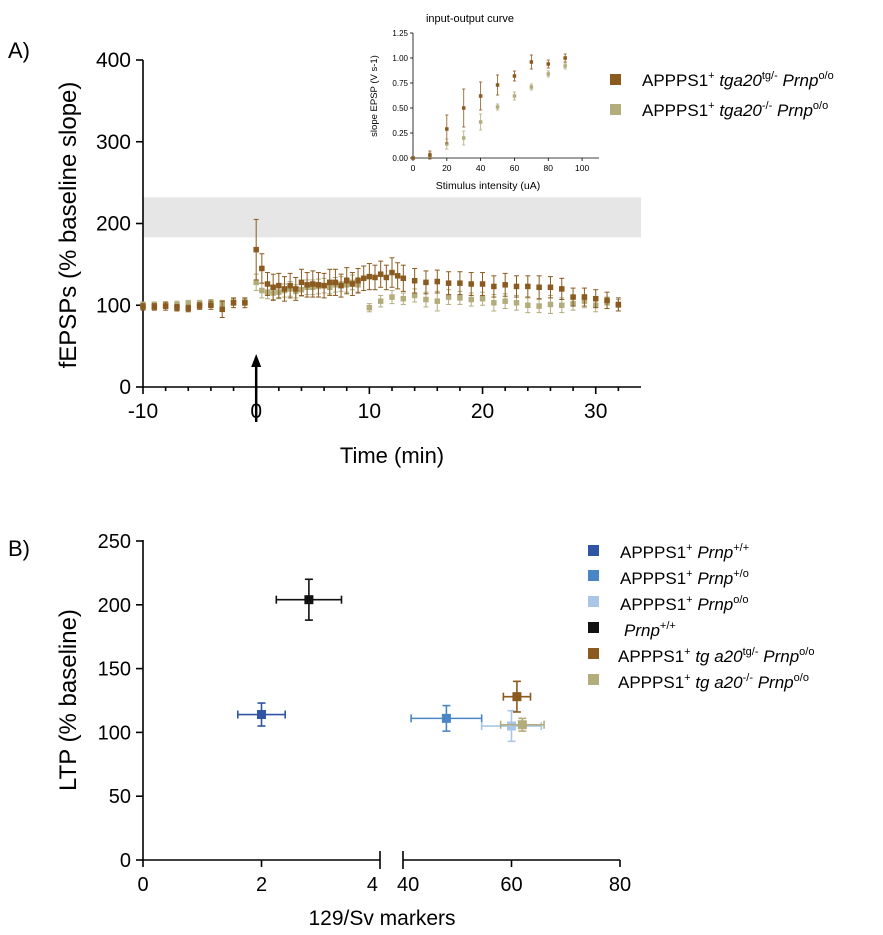  I want to click on inset-x-tick-label: 0, so click(413, 168).